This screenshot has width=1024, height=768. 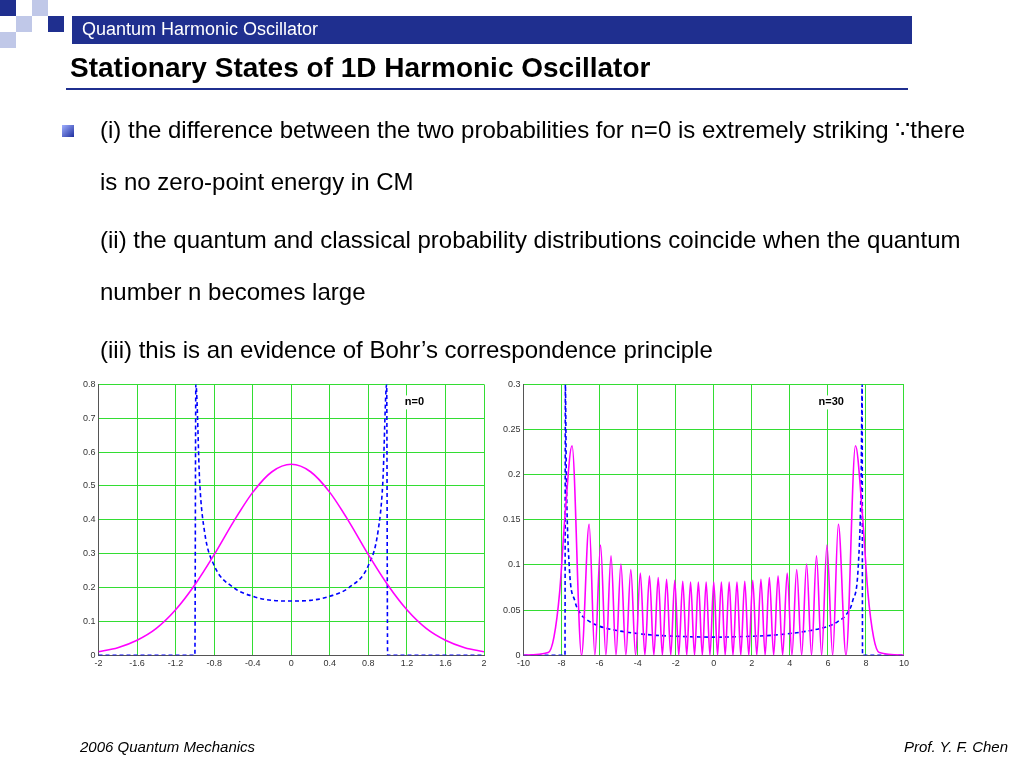 What do you see at coordinates (903, 663) in the screenshot?
I see `x-tick-label: 10` at bounding box center [903, 663].